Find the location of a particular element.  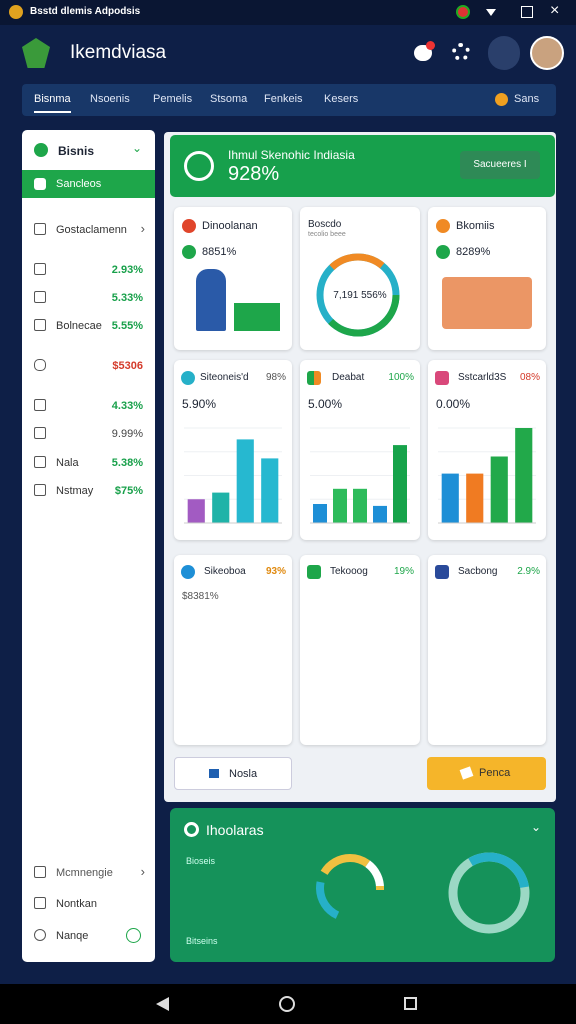

group-row: Gostaclamenn › is located at coordinates (88, 230).